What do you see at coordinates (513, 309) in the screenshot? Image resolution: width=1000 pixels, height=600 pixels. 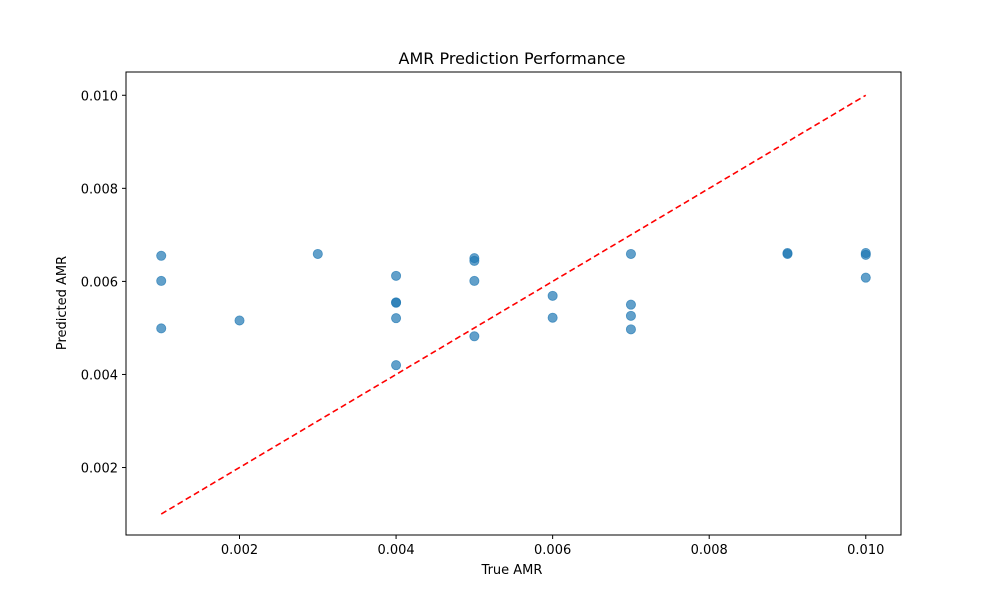 I see `data-points` at bounding box center [513, 309].